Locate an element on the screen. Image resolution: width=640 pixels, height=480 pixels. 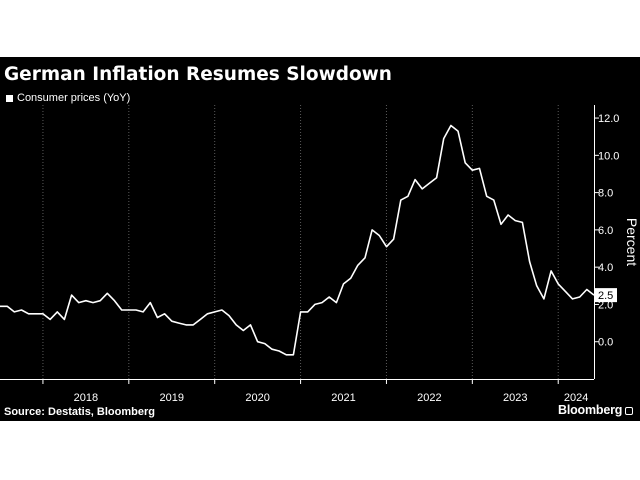
legend: Consumer prices (YoY) is located at coordinates (68, 98).